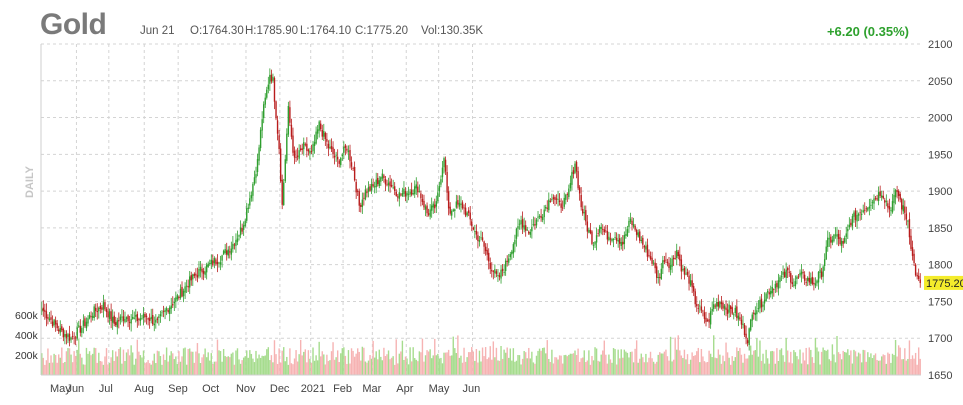 This screenshot has width=963, height=405. Describe the element at coordinates (940, 229) in the screenshot. I see `price-tick-label: 1850` at that location.